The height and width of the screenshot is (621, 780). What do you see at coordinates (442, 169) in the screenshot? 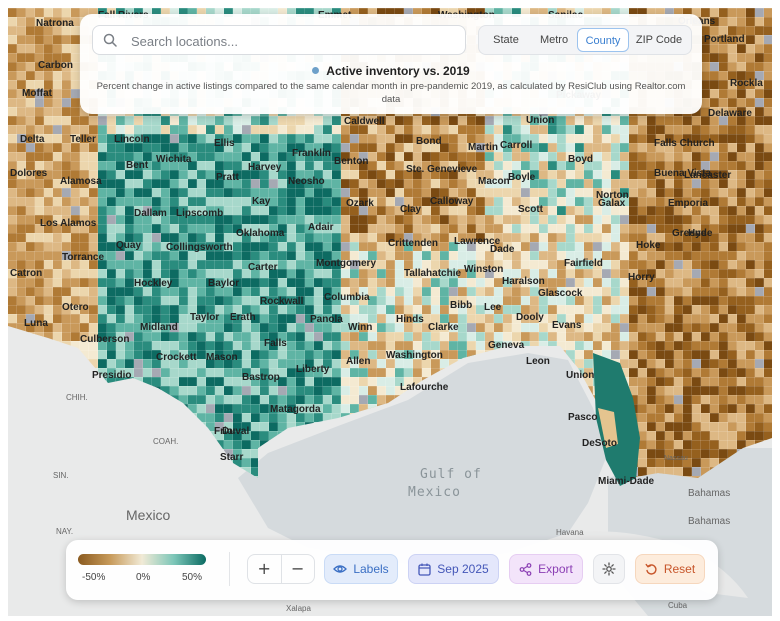
I see `county-label: Ste. Genevieve` at bounding box center [442, 169].